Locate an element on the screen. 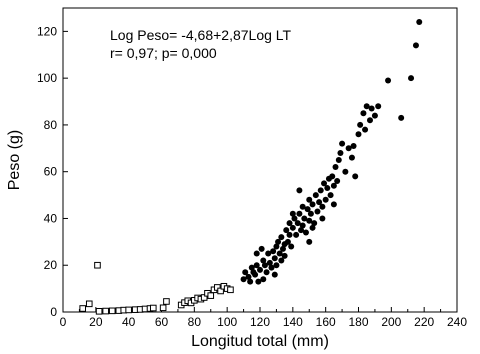  x-tick-label: 80 is located at coordinates (195, 322).